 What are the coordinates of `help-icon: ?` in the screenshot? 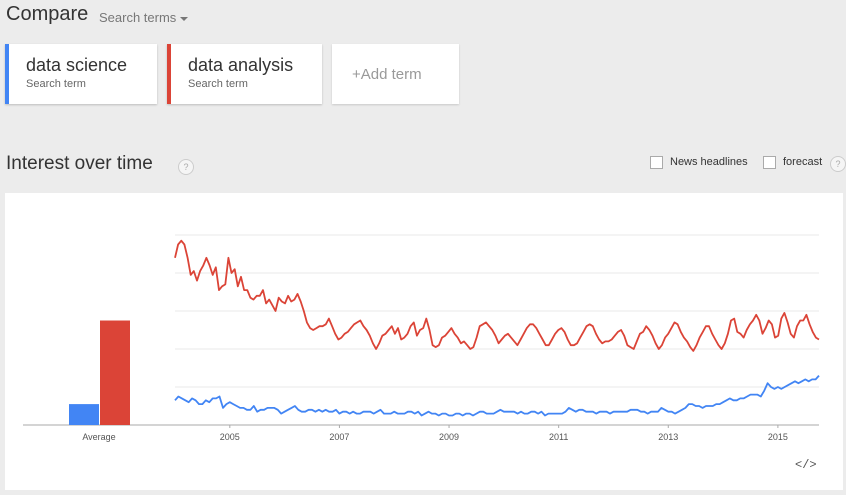 It's located at (186, 167).